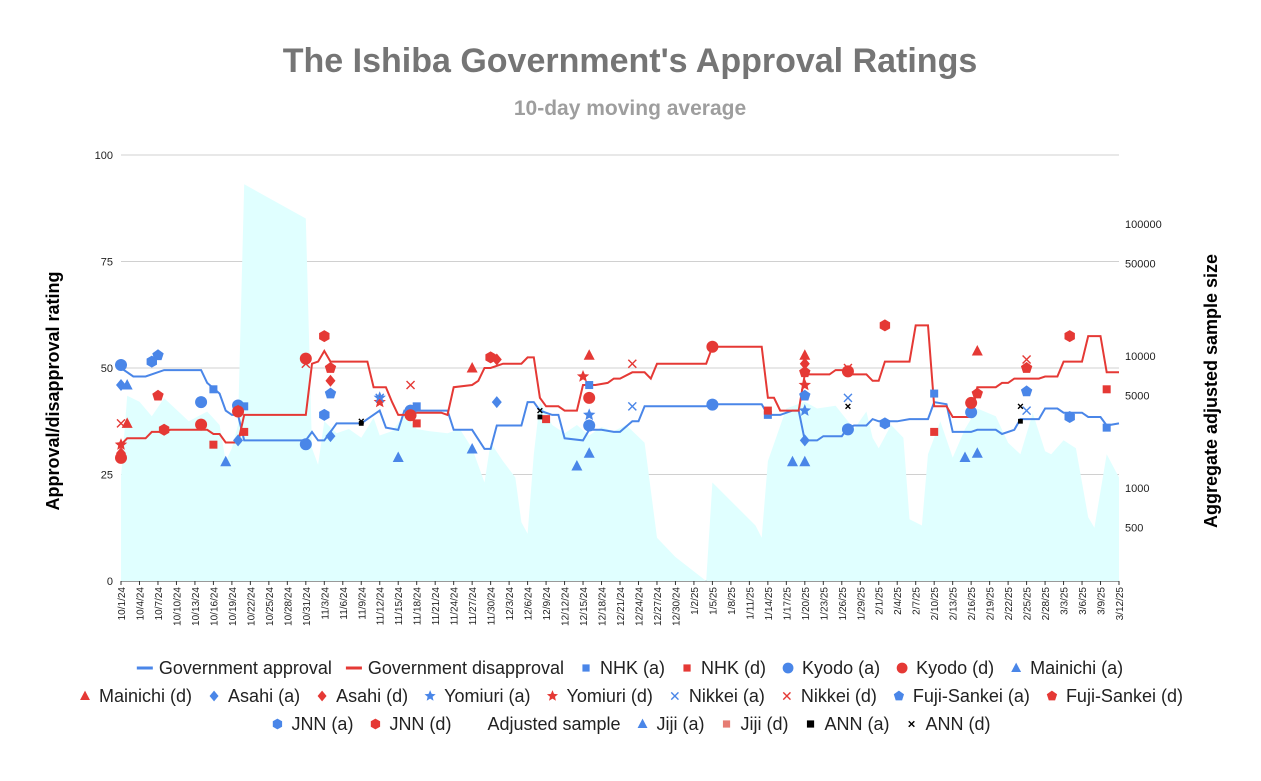 Image resolution: width=1261 pixels, height=781 pixels. Describe the element at coordinates (136, 696) in the screenshot. I see `legend-item-mainichi-d: Mainichi (d)` at that location.